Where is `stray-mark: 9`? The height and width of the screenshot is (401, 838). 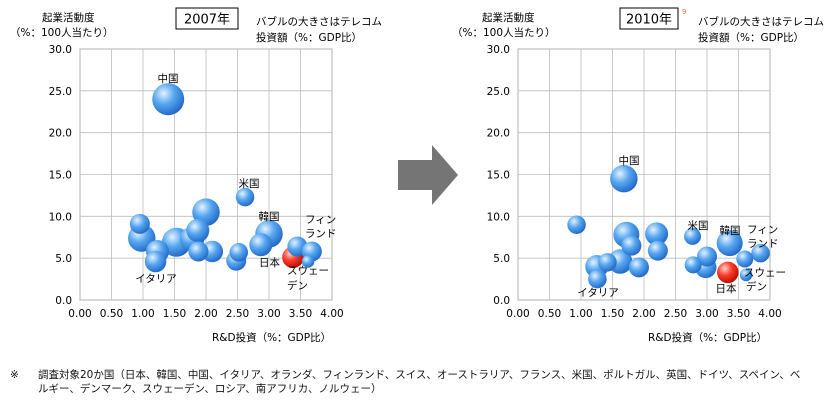
stray-mark: 9 is located at coordinates (684, 12).